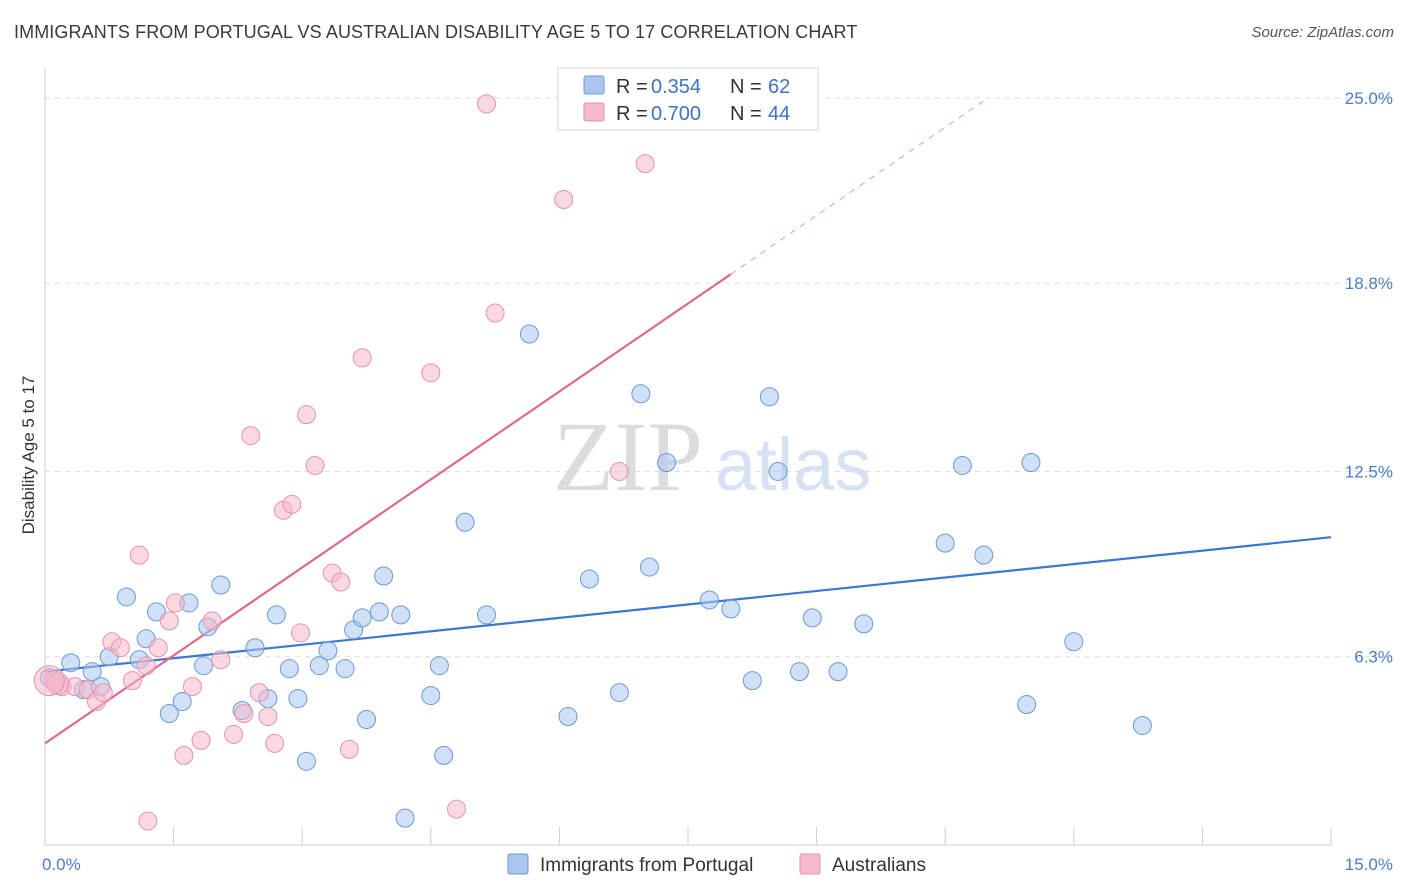 The height and width of the screenshot is (892, 1406). Describe the element at coordinates (716, 864) in the screenshot. I see `legend-bottom: Immigrants from Portugal Australians` at that location.